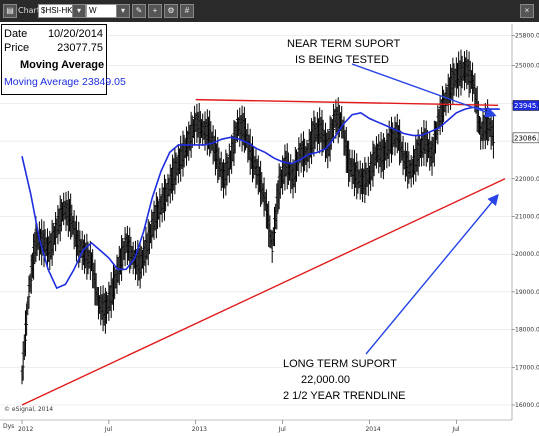 Image resolution: width=539 pixels, height=436 pixels. I want to click on resistance-trendline, so click(347, 102).